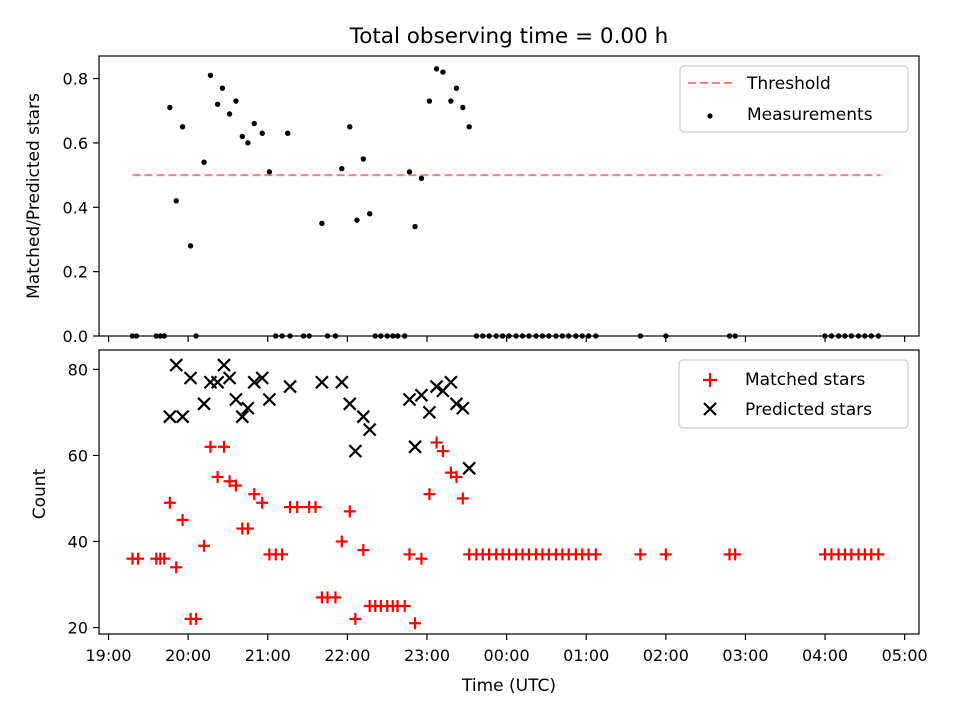 Image resolution: width=960 pixels, height=720 pixels. I want to click on top-legend-box, so click(794, 99).